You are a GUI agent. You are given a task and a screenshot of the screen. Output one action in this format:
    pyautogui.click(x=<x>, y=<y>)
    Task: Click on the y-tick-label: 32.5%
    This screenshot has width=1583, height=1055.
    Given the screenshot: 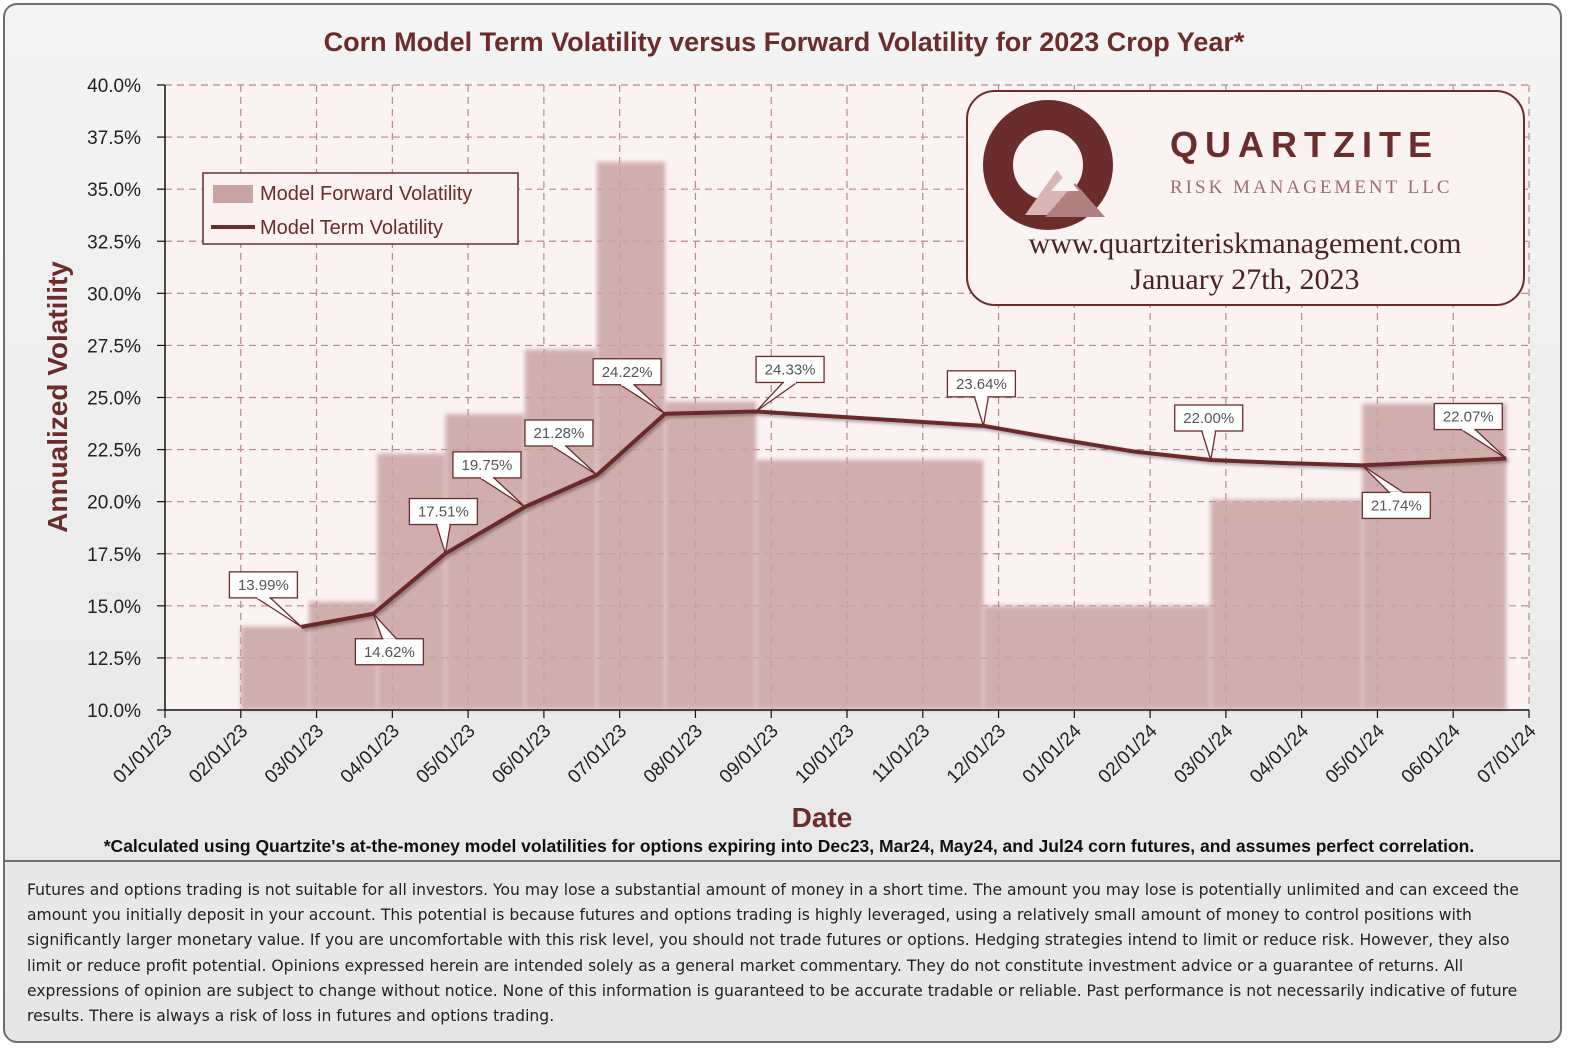 What is the action you would take?
    pyautogui.click(x=114, y=242)
    